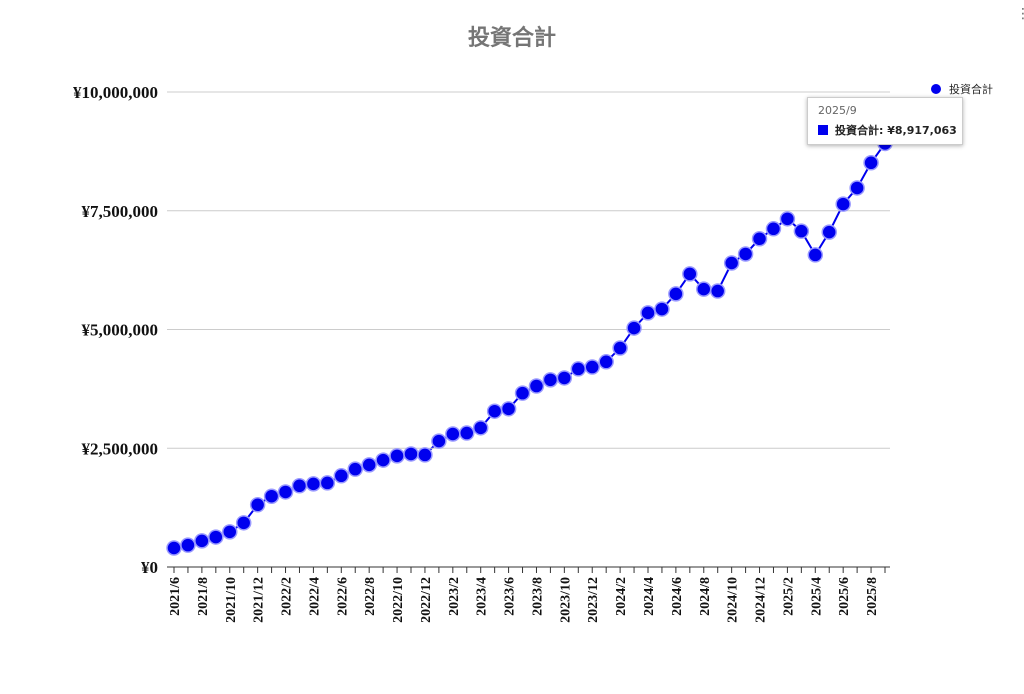  What do you see at coordinates (936, 89) in the screenshot?
I see `legend-marker` at bounding box center [936, 89].